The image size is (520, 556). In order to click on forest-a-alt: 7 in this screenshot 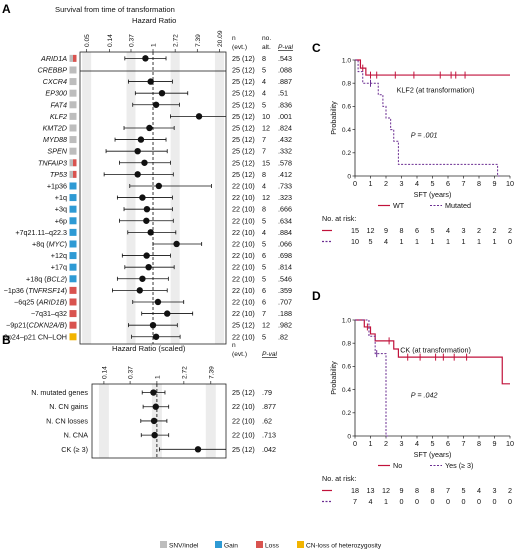, I will do `click(264, 151)`.